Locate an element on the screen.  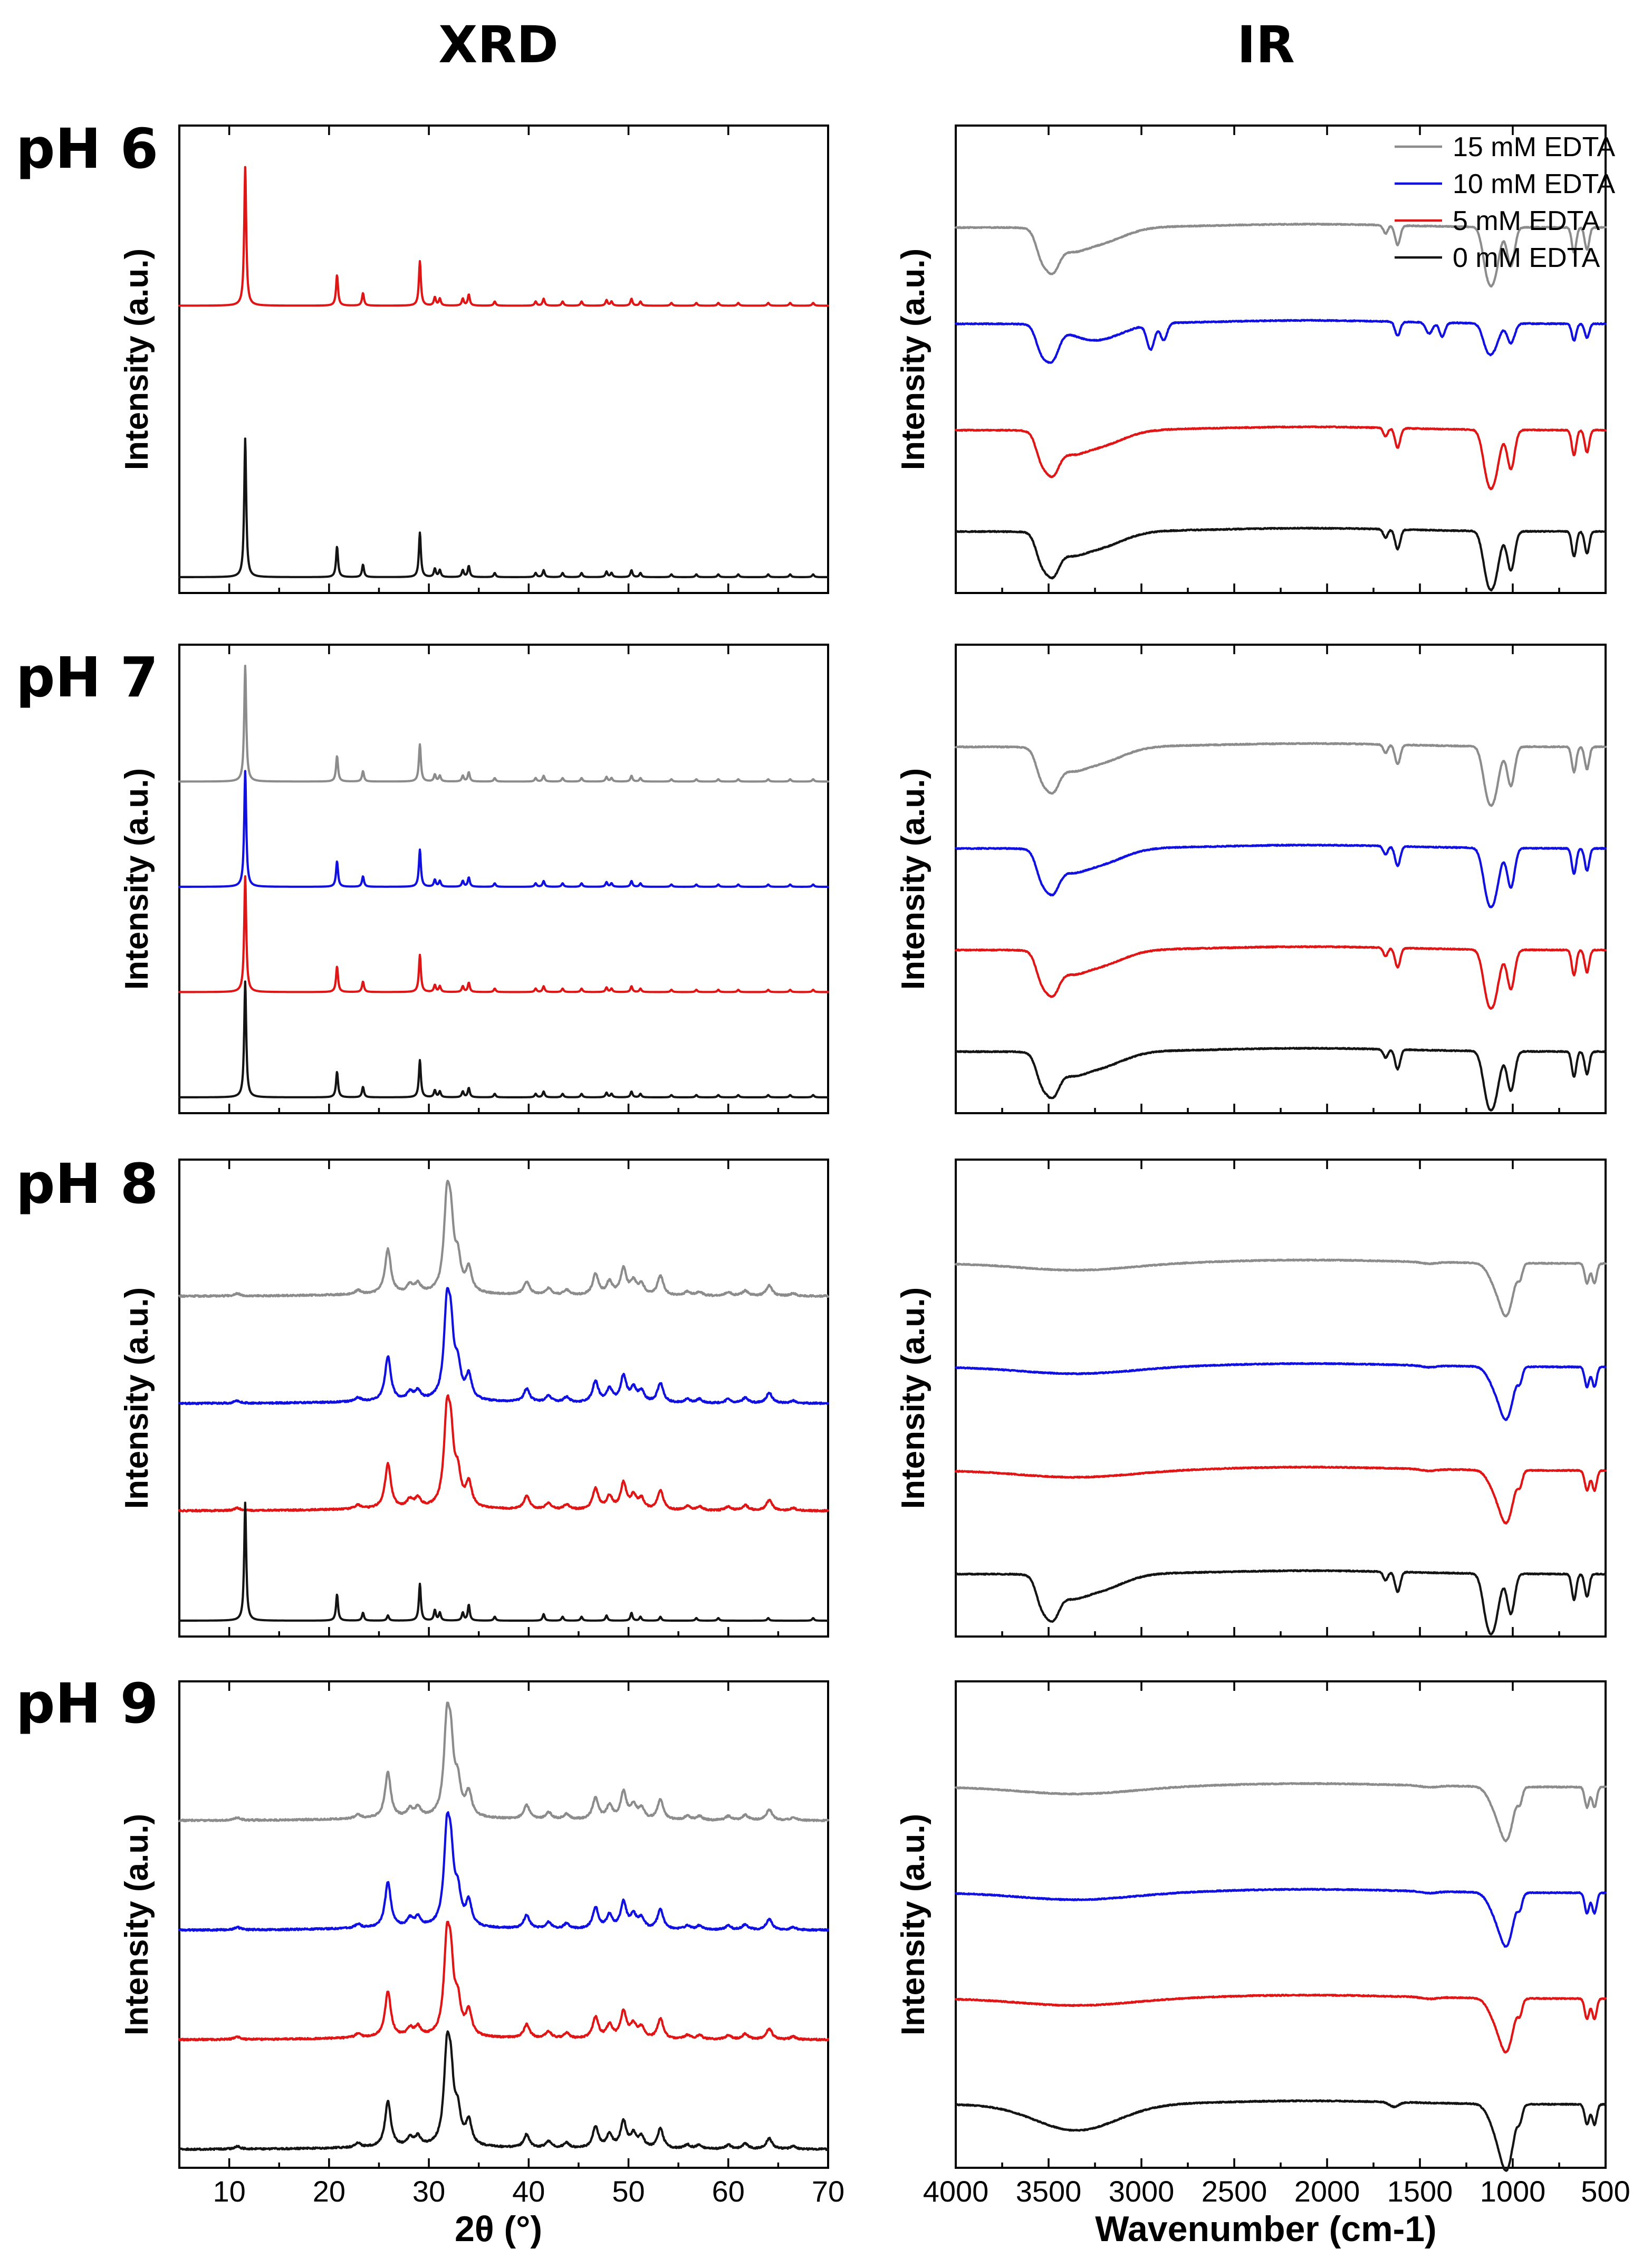
x-tick-label: 3000 is located at coordinates (1142, 2191).